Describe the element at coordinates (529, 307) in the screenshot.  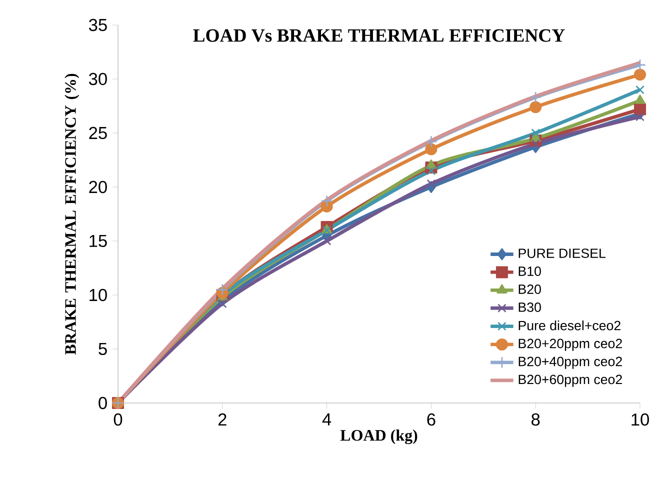
I see `legend-label: B30` at that location.